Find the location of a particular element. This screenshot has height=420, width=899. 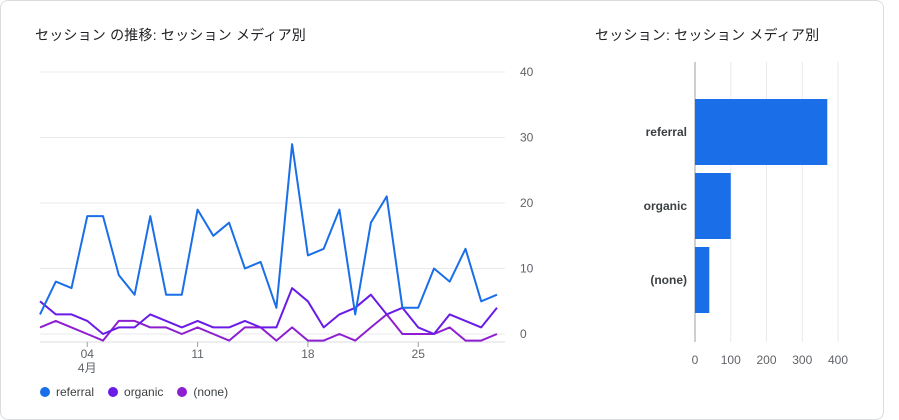

series-line-none is located at coordinates (268, 327).